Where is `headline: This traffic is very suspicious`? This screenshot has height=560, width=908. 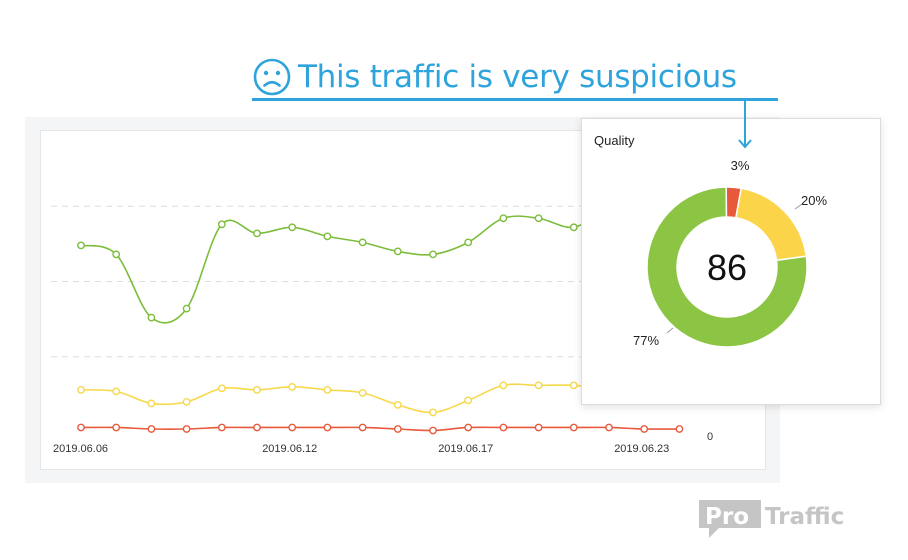
headline: This traffic is very suspicious is located at coordinates (515, 77).